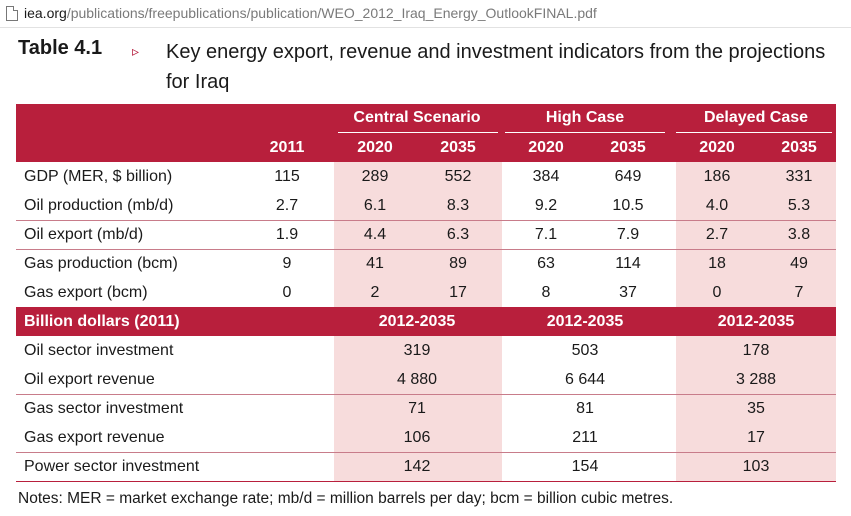  Describe the element at coordinates (98, 176) in the screenshot. I see `row-label: GDP (MER, $ billion)` at that location.